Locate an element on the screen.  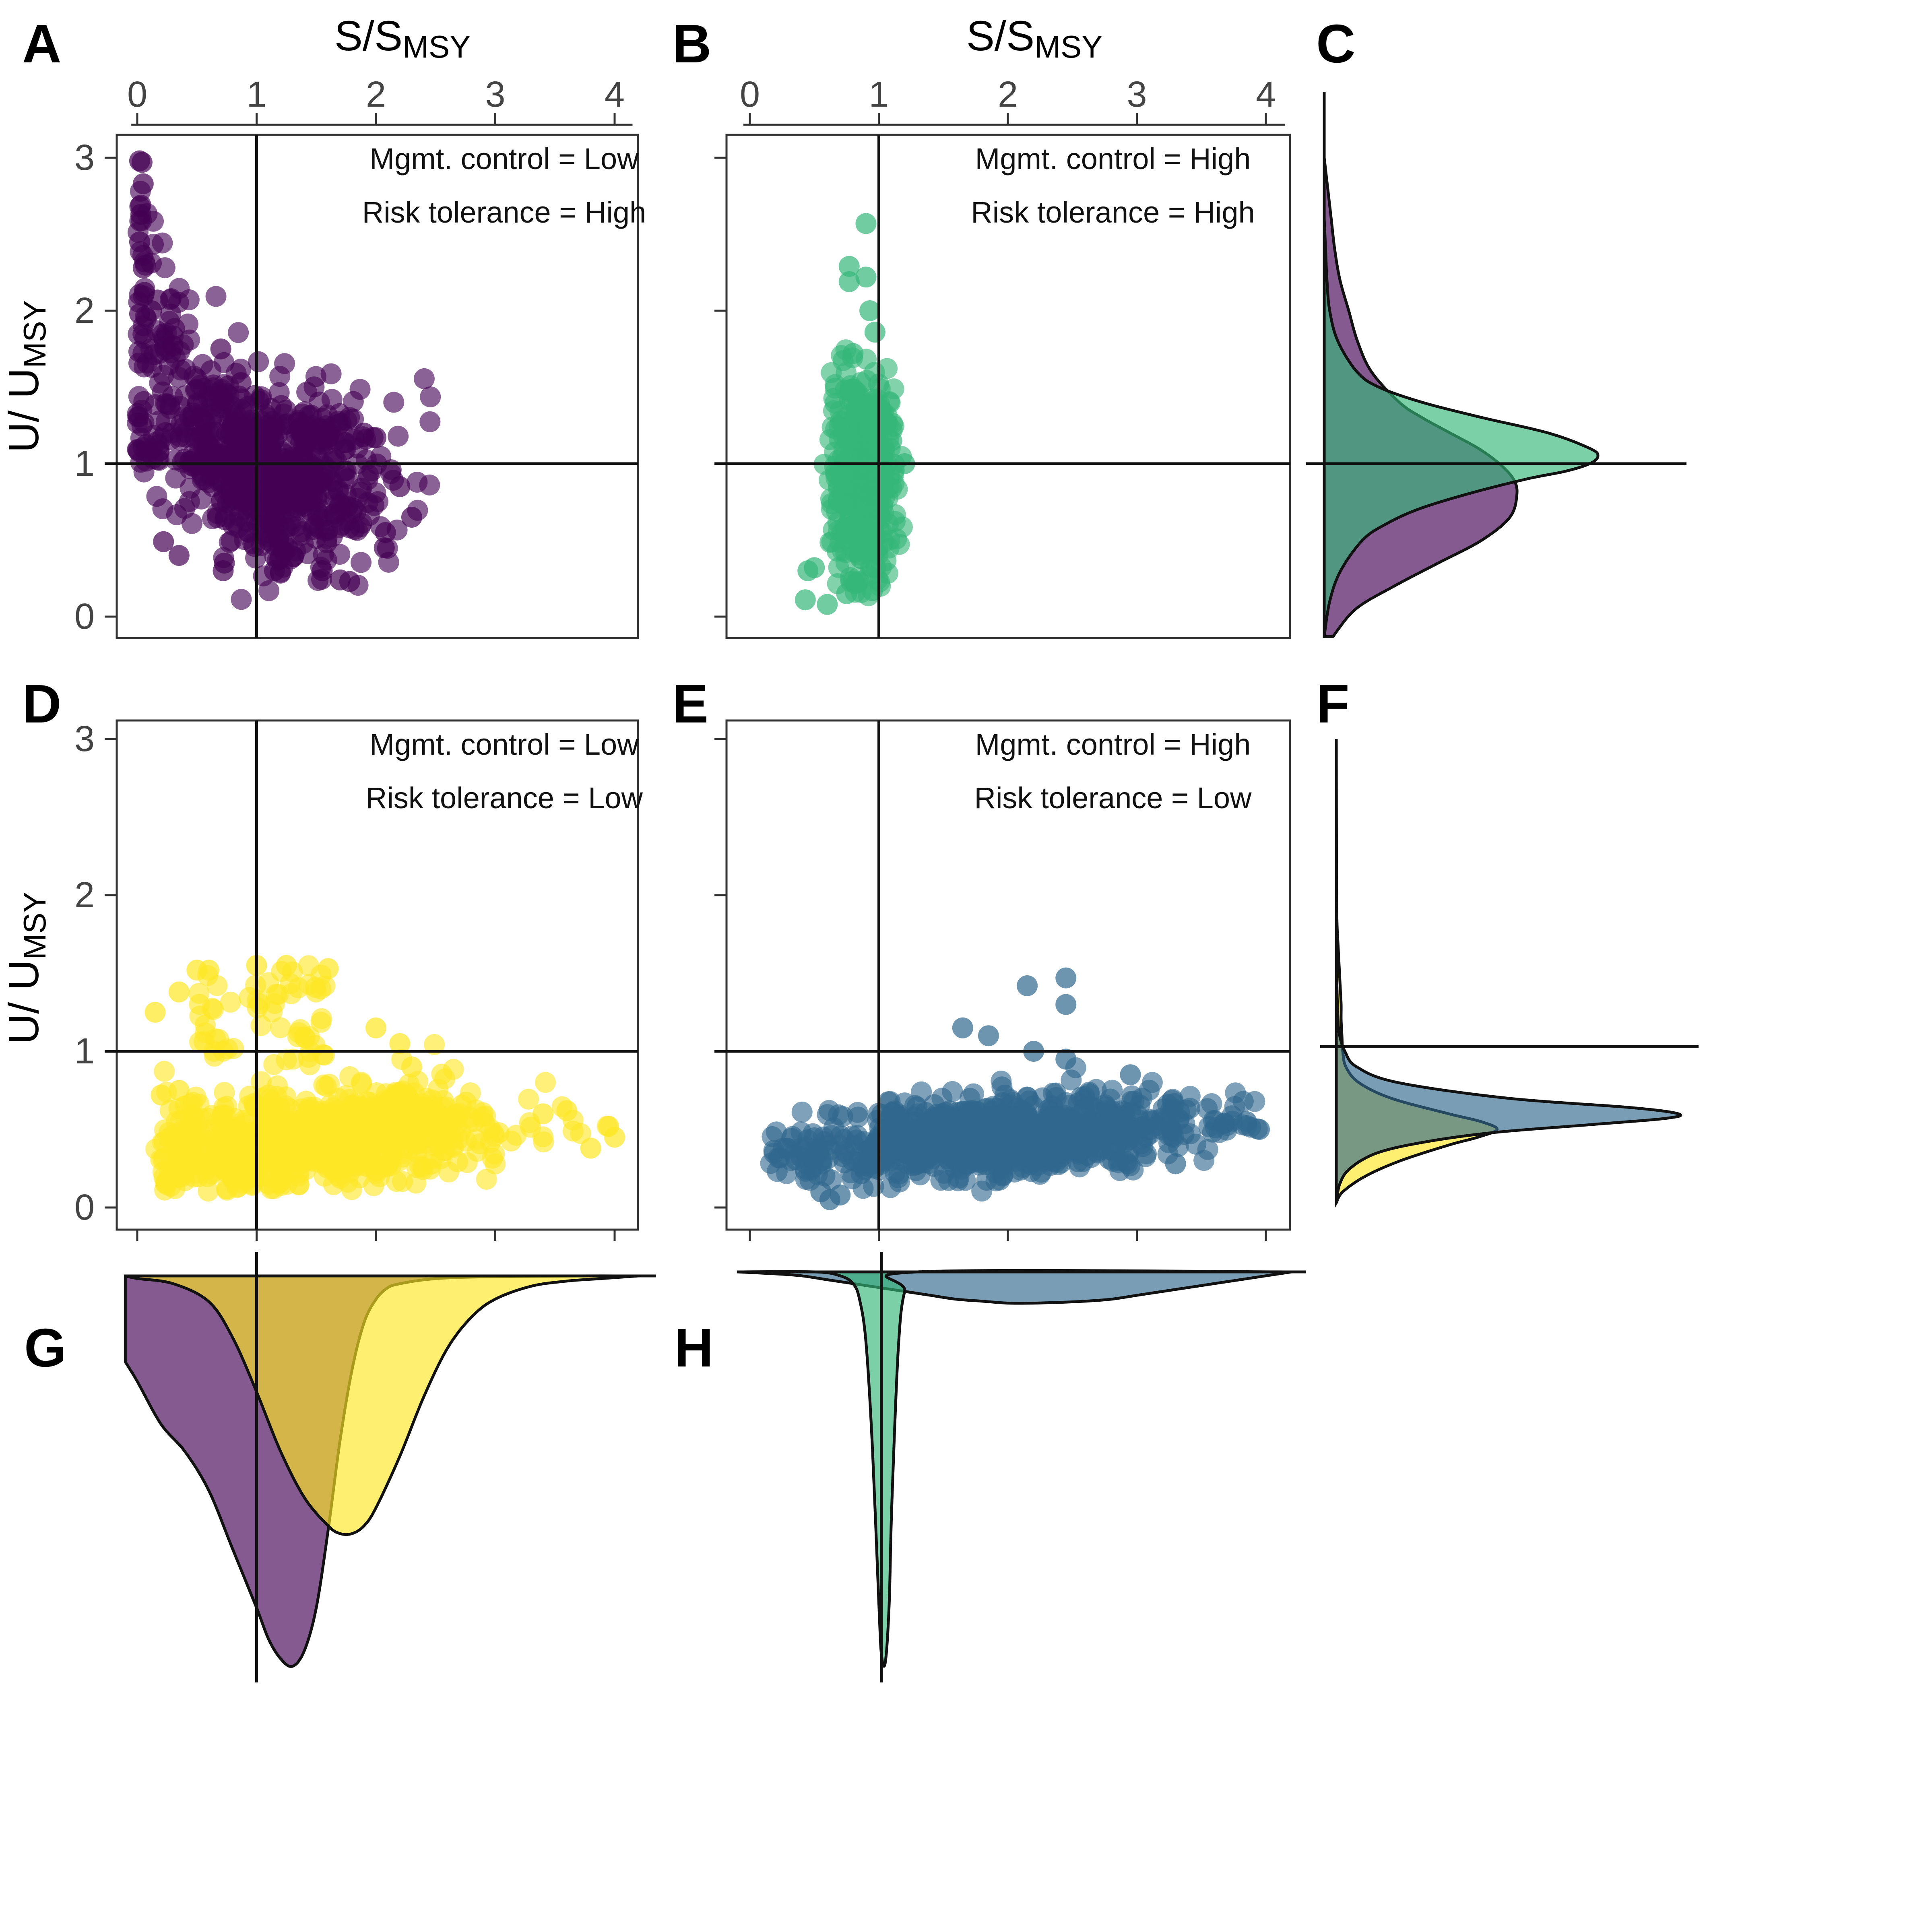
panel-f is located at coordinates (1509, 973).